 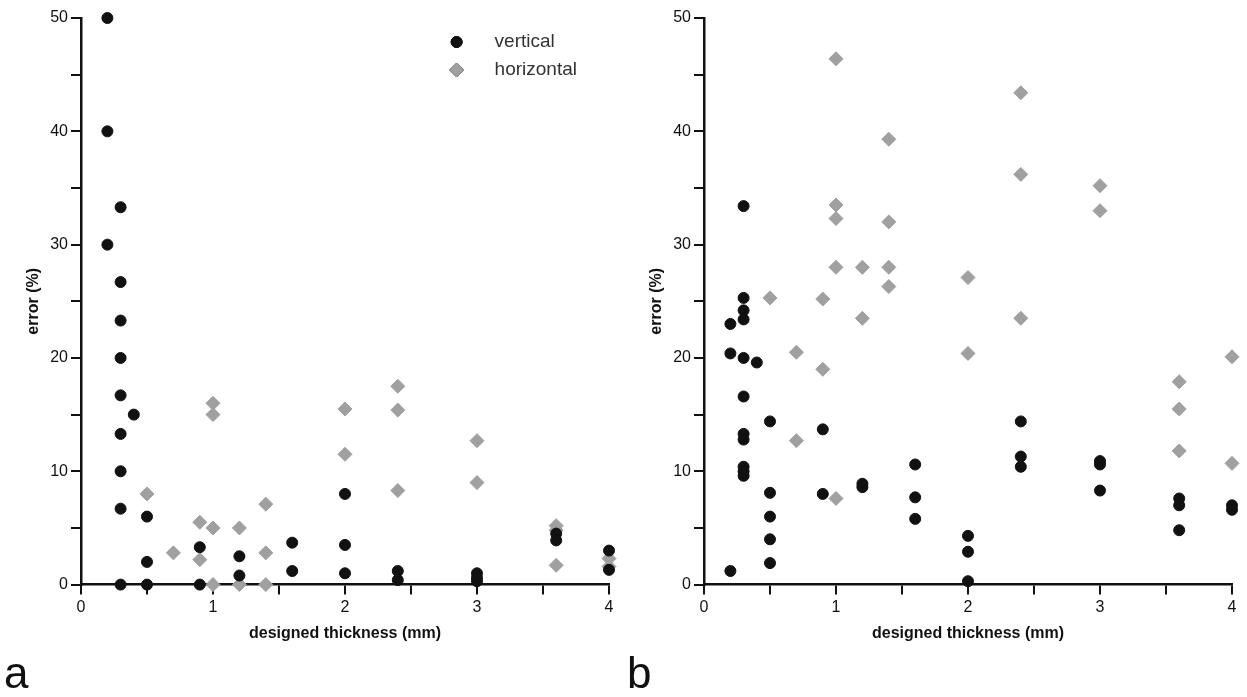 What do you see at coordinates (536, 69) in the screenshot?
I see `legend-label: horizontal` at bounding box center [536, 69].